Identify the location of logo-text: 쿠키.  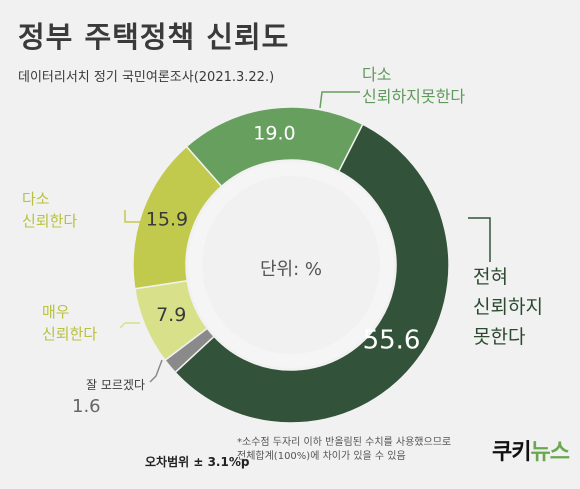
(511, 452).